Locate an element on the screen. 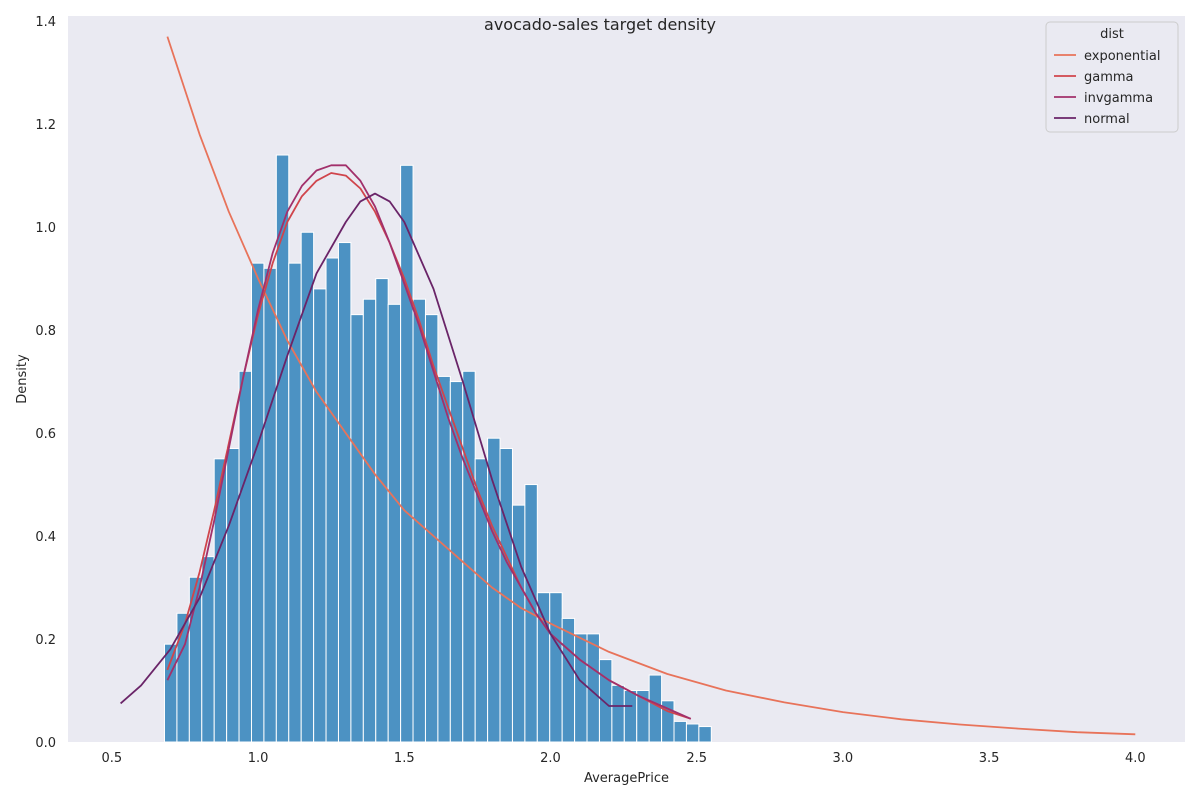 The height and width of the screenshot is (800, 1200). x-tick-label: 4.0 is located at coordinates (1135, 758).